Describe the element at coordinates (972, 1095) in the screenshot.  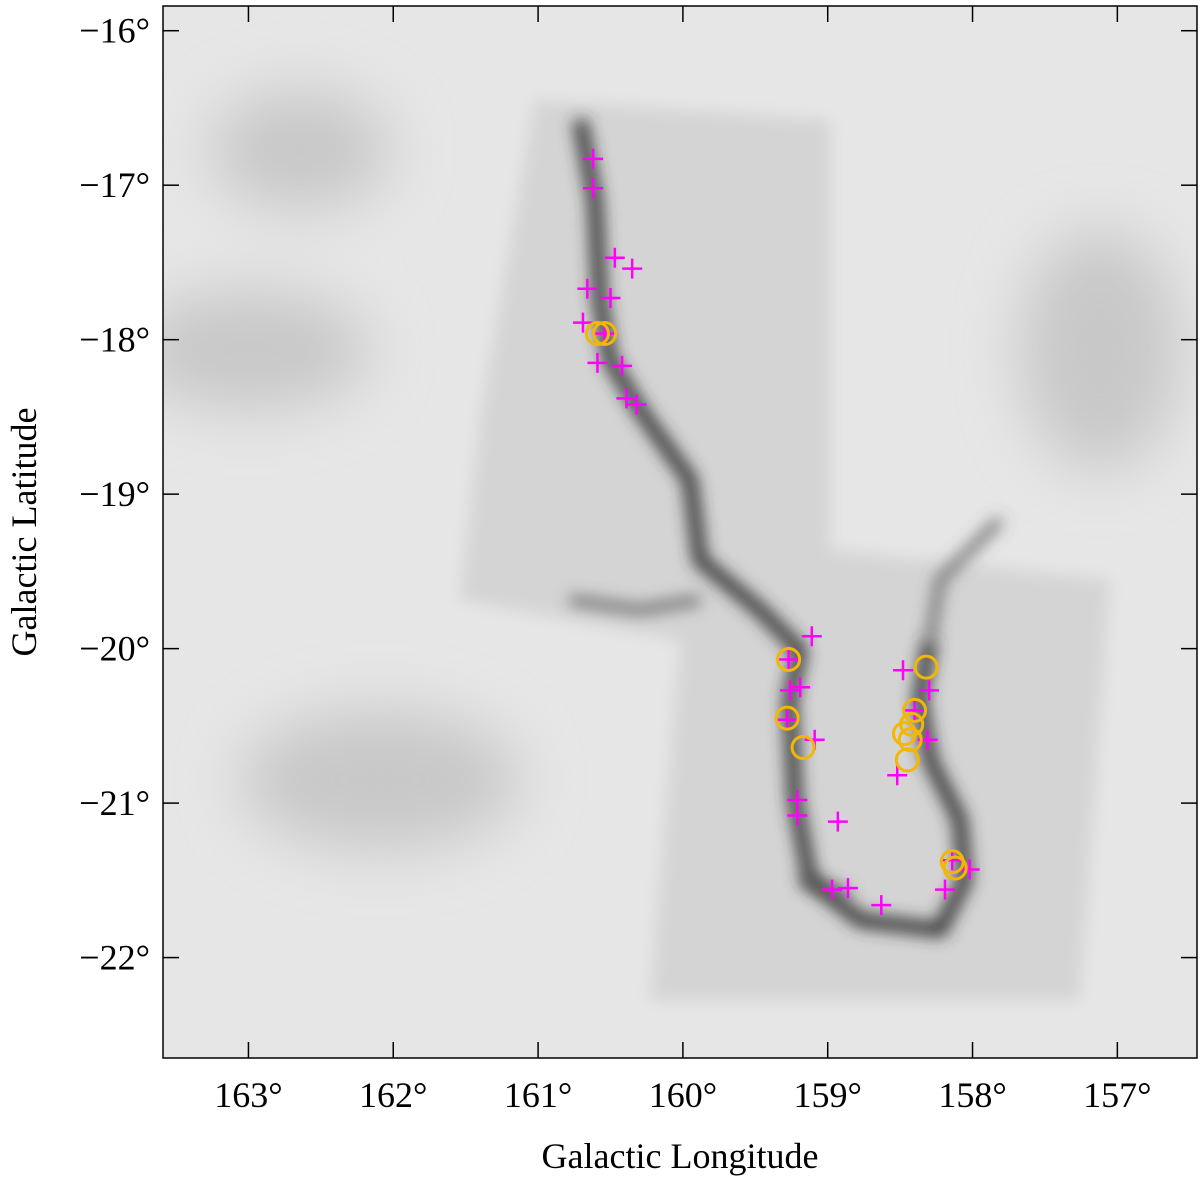
I see `x-tick-label: 158°` at that location.